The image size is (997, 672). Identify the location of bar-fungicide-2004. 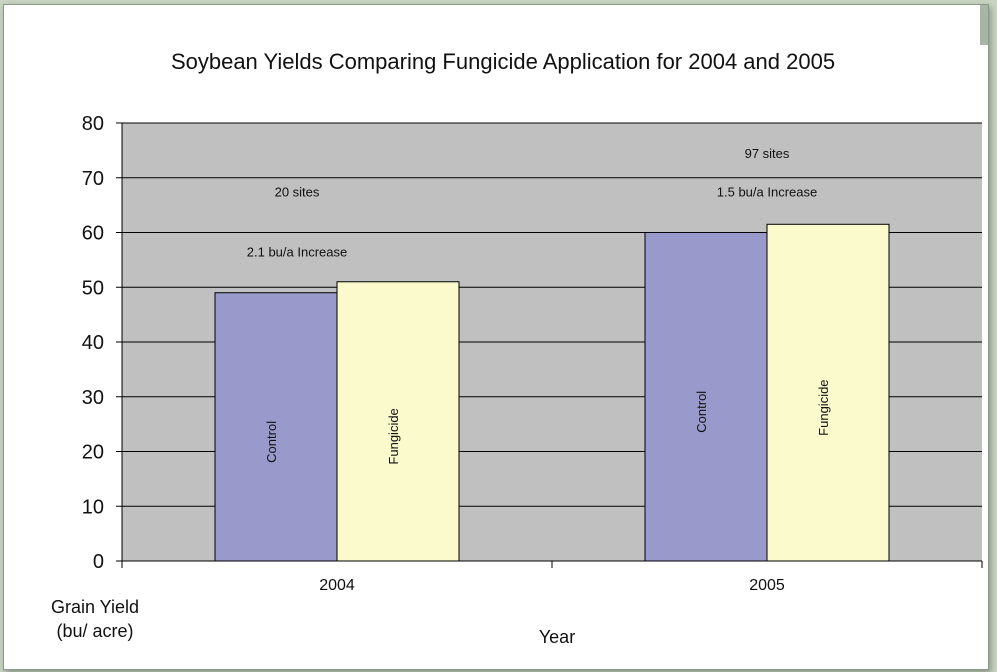
(398, 421).